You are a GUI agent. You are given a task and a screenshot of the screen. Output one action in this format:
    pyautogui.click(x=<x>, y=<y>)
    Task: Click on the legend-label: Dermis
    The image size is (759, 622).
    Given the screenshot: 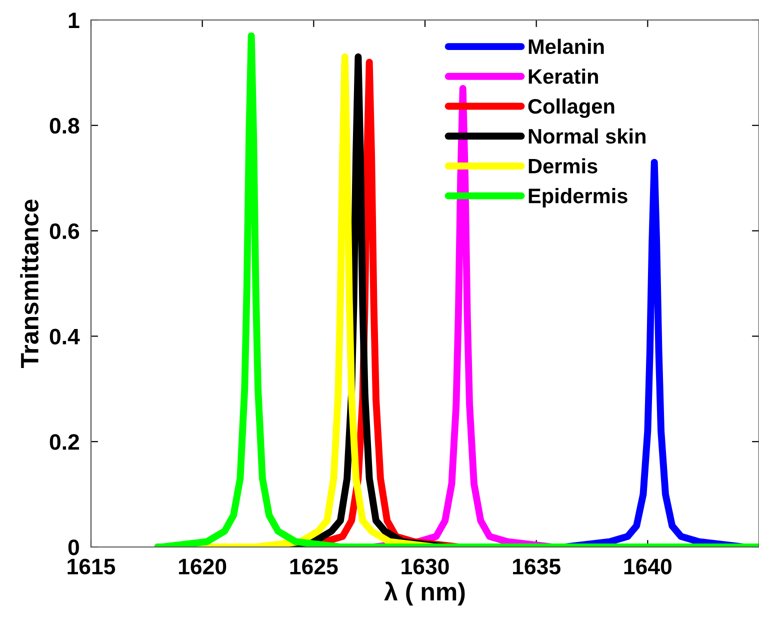 What is the action you would take?
    pyautogui.click(x=563, y=166)
    